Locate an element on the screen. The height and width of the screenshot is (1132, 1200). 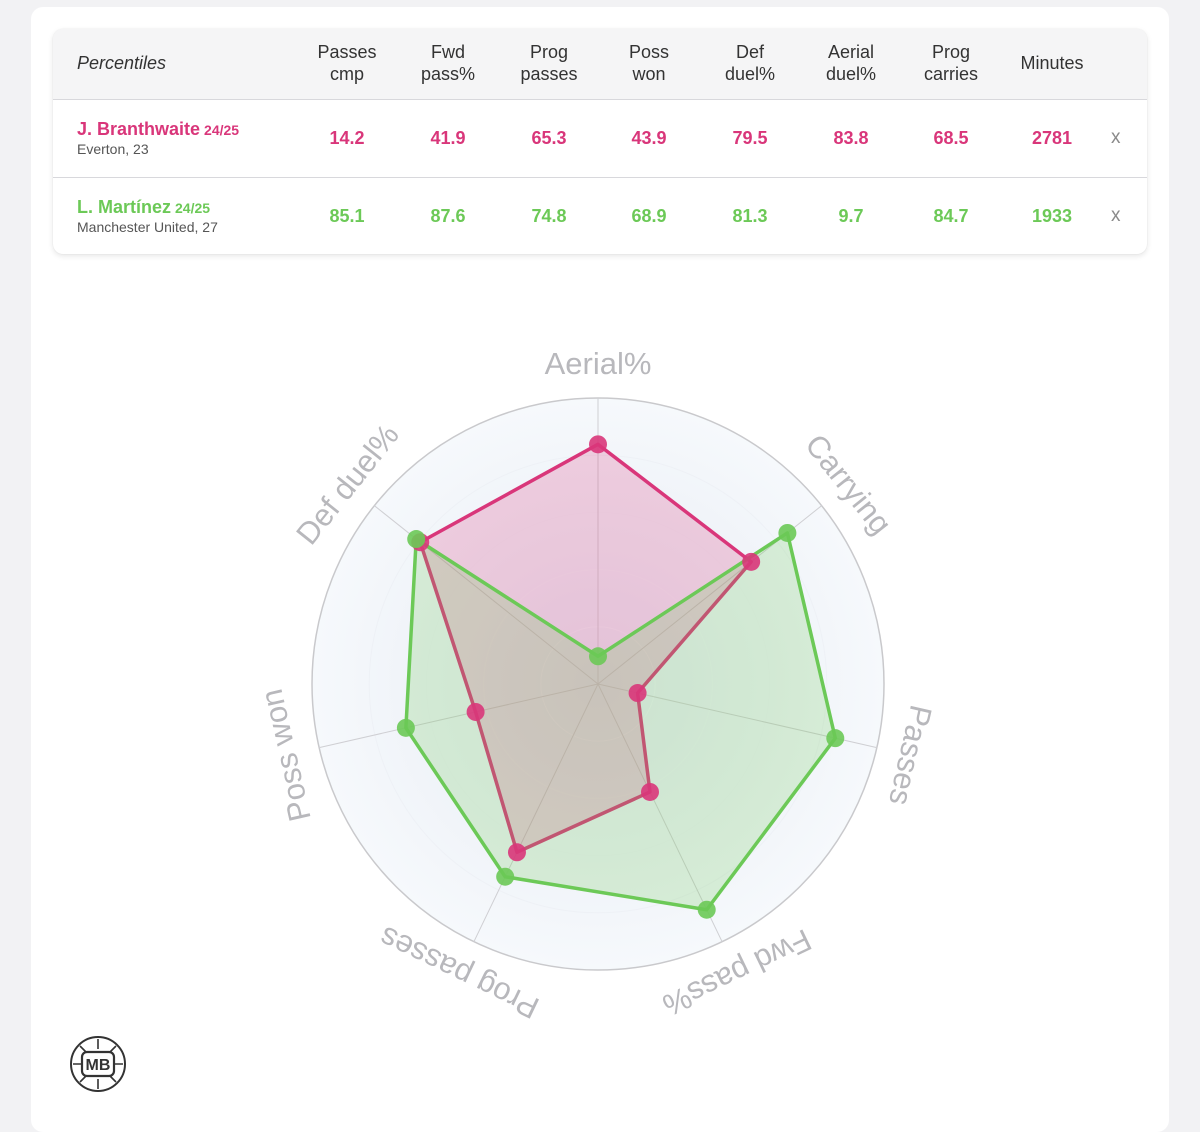
value-prog-passes: 74.8 is located at coordinates (549, 216).